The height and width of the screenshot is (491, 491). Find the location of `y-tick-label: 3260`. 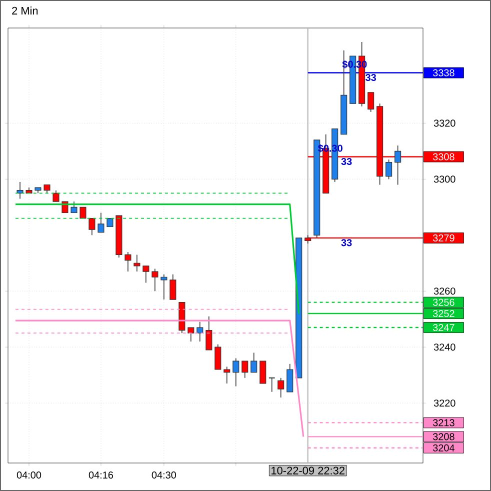

y-tick-label: 3260 is located at coordinates (445, 291).